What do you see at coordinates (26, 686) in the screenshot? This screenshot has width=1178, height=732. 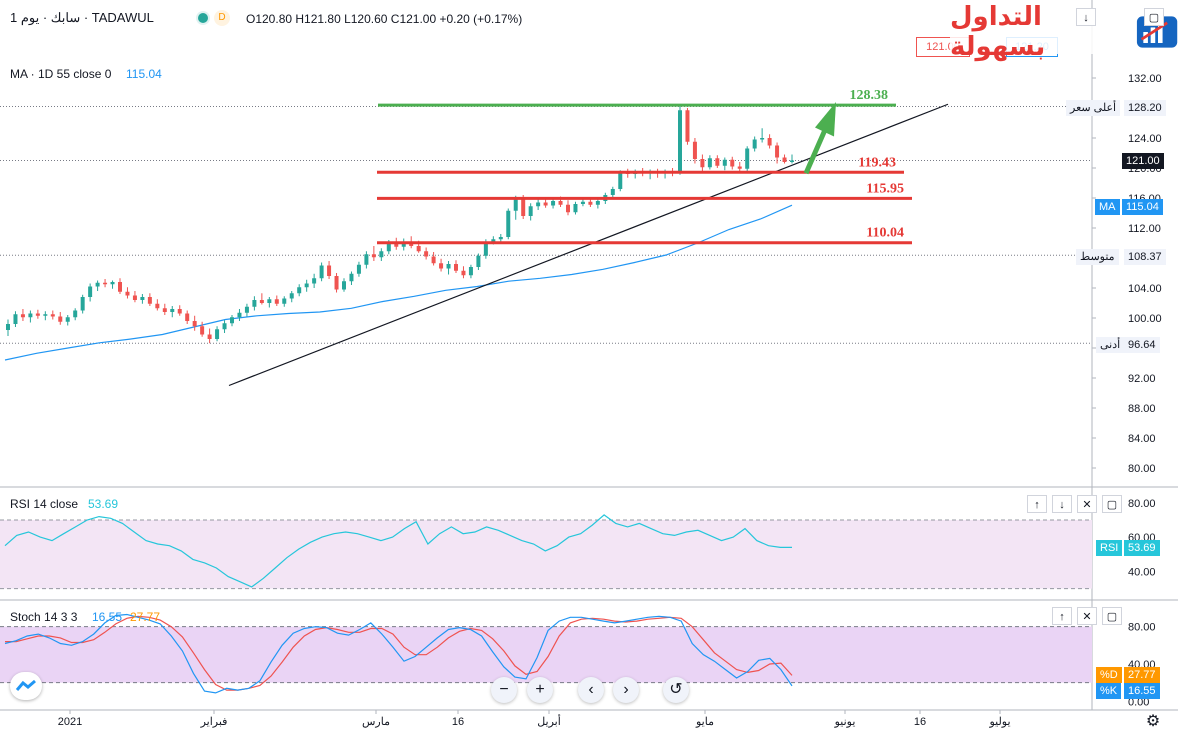 I see `tradingview-logo-icon` at bounding box center [26, 686].